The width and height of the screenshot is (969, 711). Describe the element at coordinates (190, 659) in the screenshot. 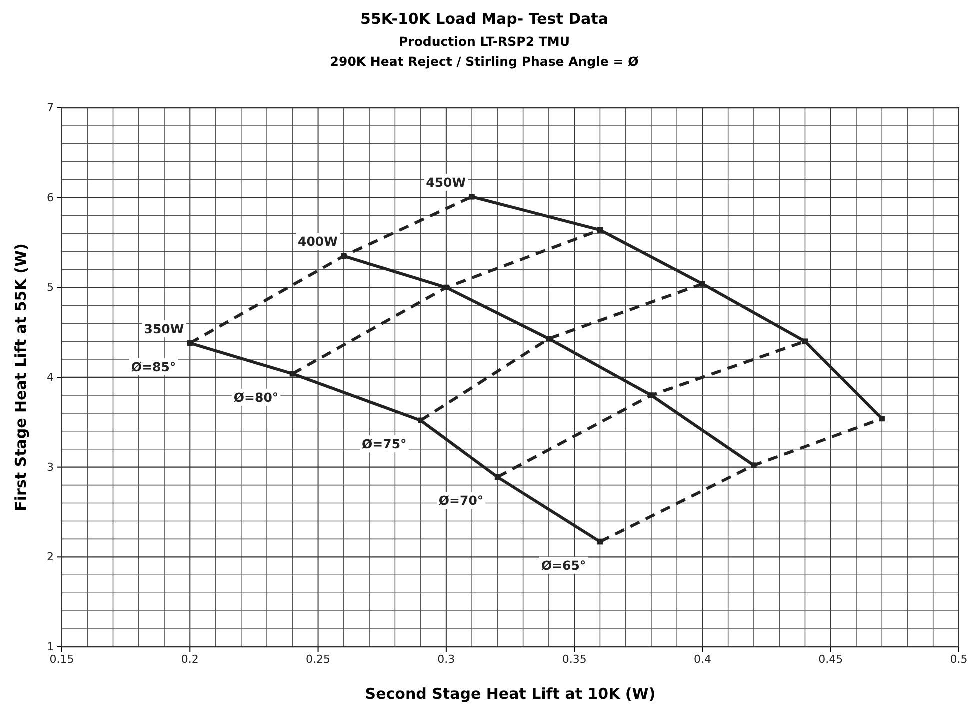

I see `x-tick-label: 0.2` at that location.